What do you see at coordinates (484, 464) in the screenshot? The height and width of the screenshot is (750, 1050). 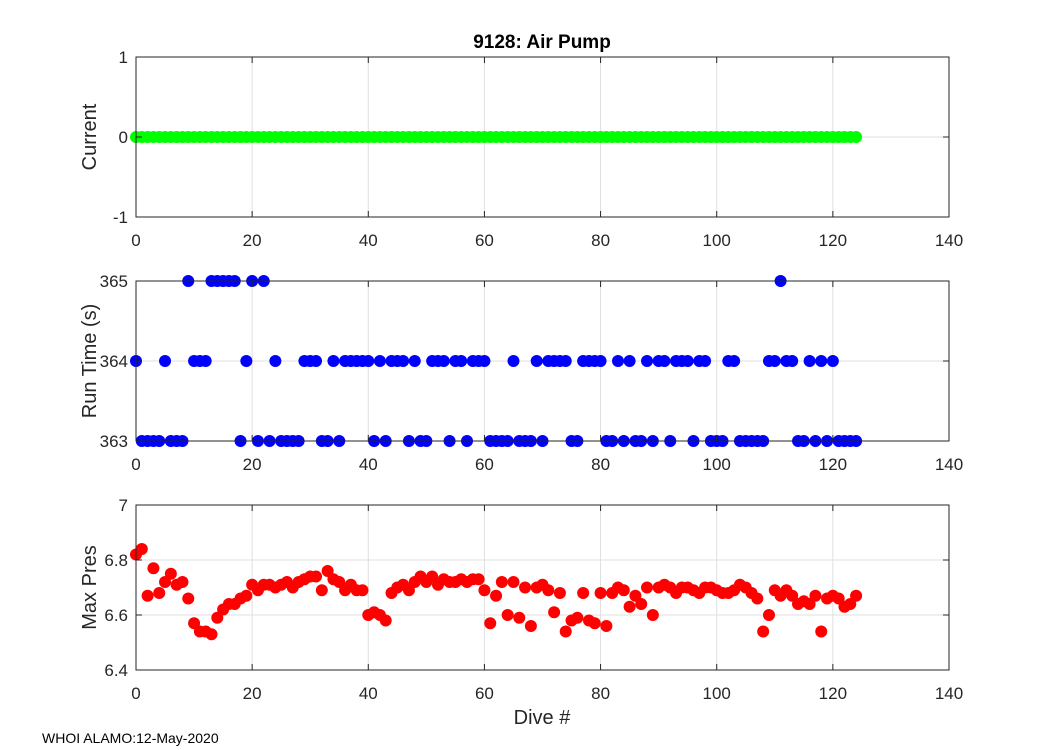 I see `x-tick-label: 60` at bounding box center [484, 464].